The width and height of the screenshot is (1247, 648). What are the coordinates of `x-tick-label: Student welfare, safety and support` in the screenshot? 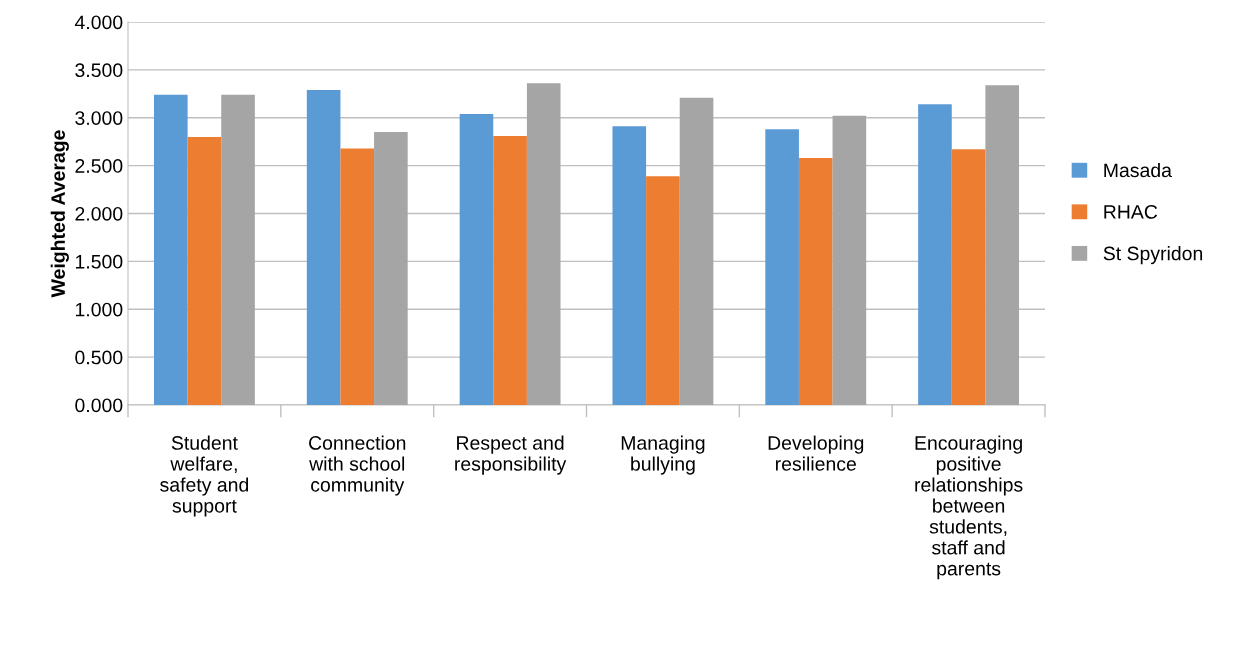 It's located at (204, 476).